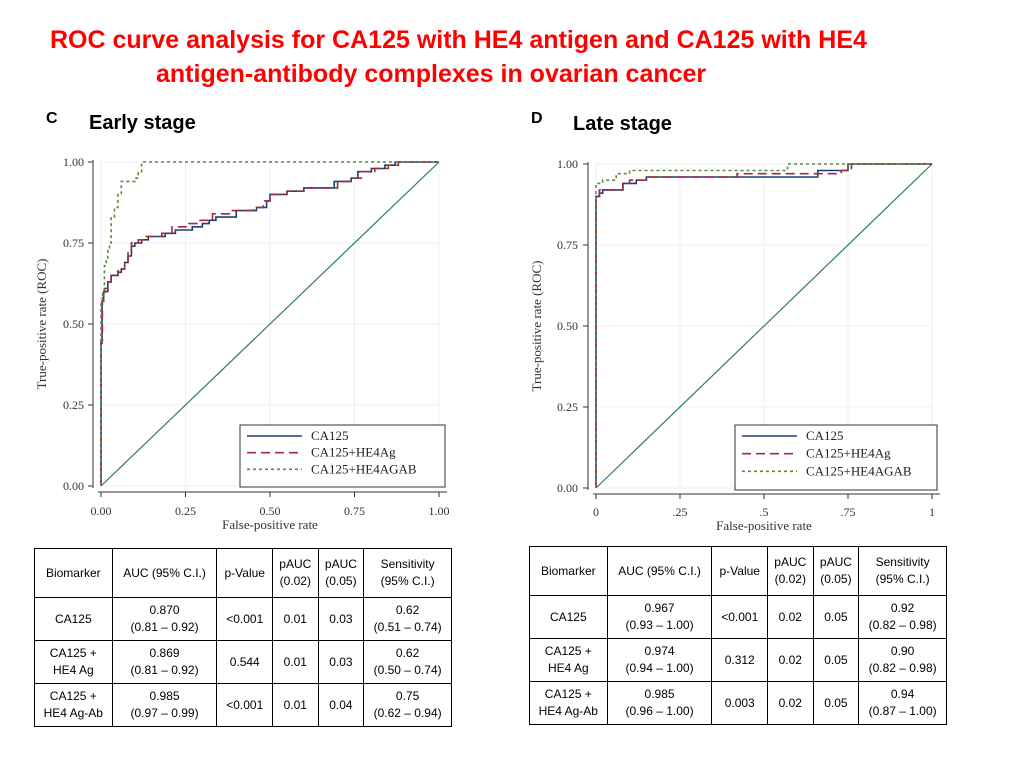  What do you see at coordinates (341, 705) in the screenshot?
I see `table-cell: 0.04` at bounding box center [341, 705].